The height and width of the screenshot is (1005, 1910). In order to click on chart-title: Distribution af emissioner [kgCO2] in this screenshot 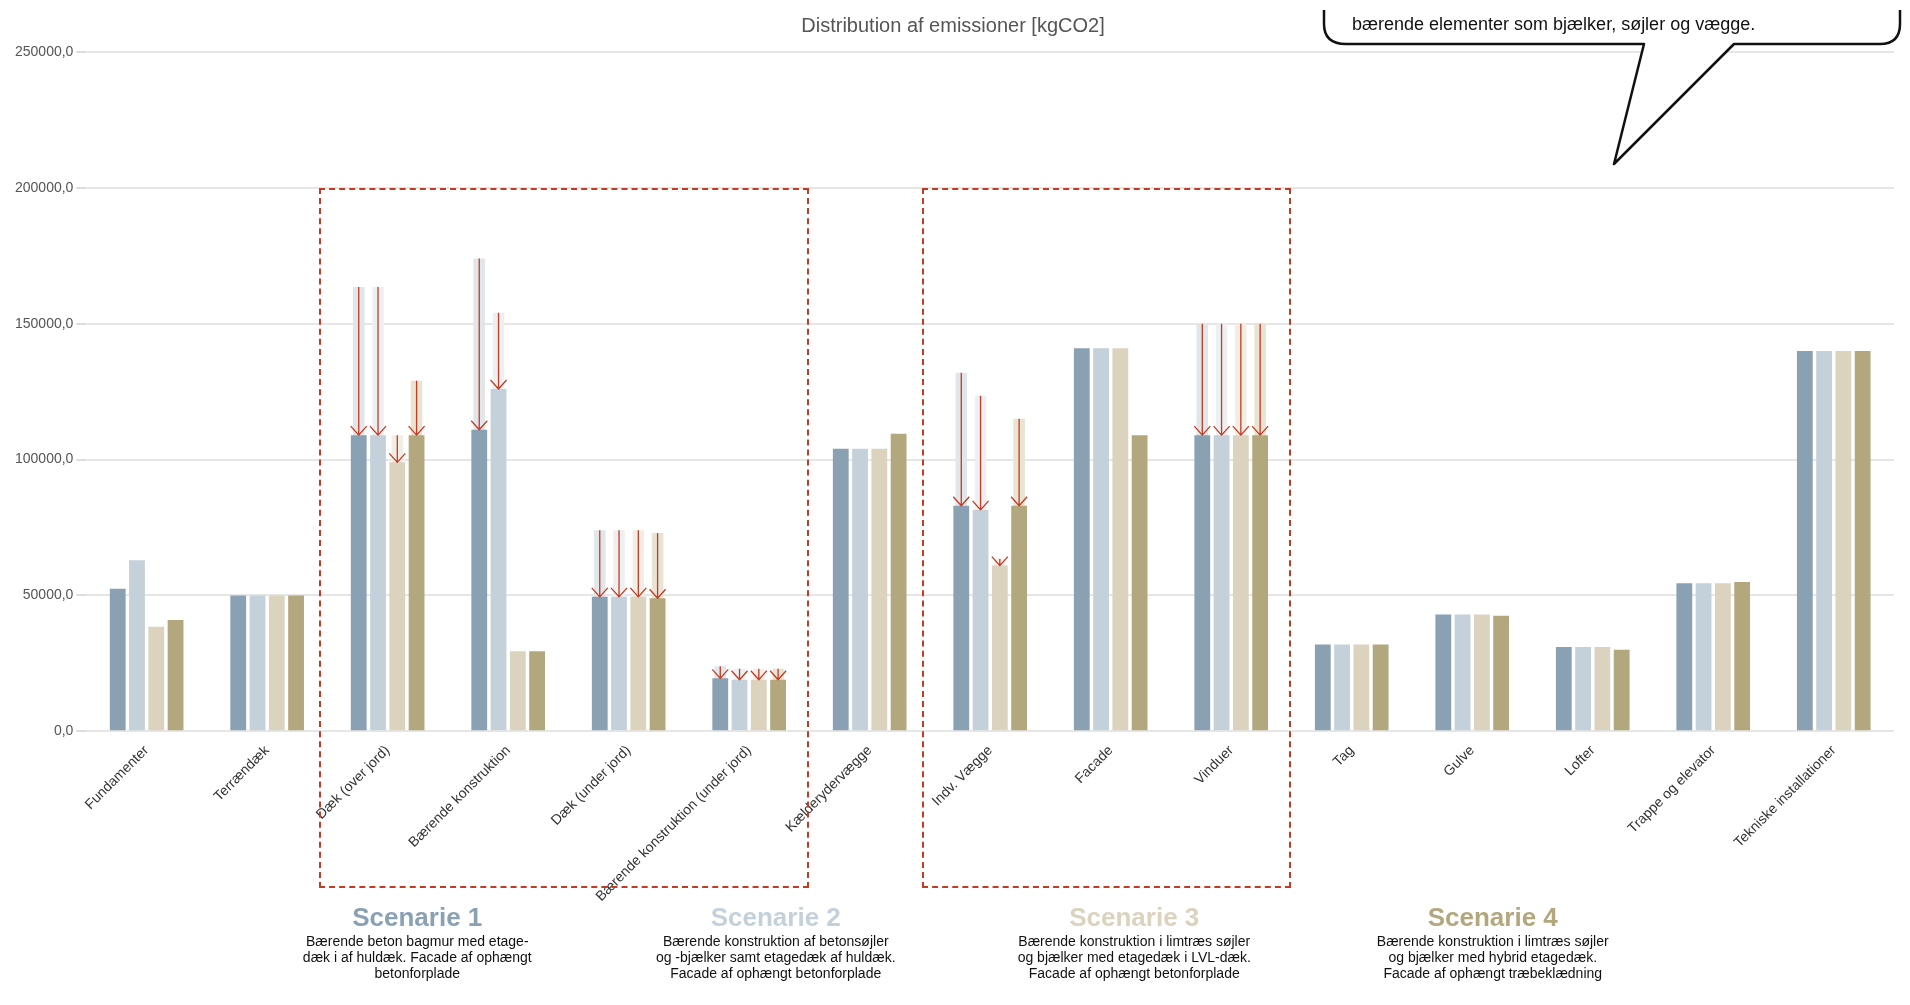, I will do `click(953, 24)`.